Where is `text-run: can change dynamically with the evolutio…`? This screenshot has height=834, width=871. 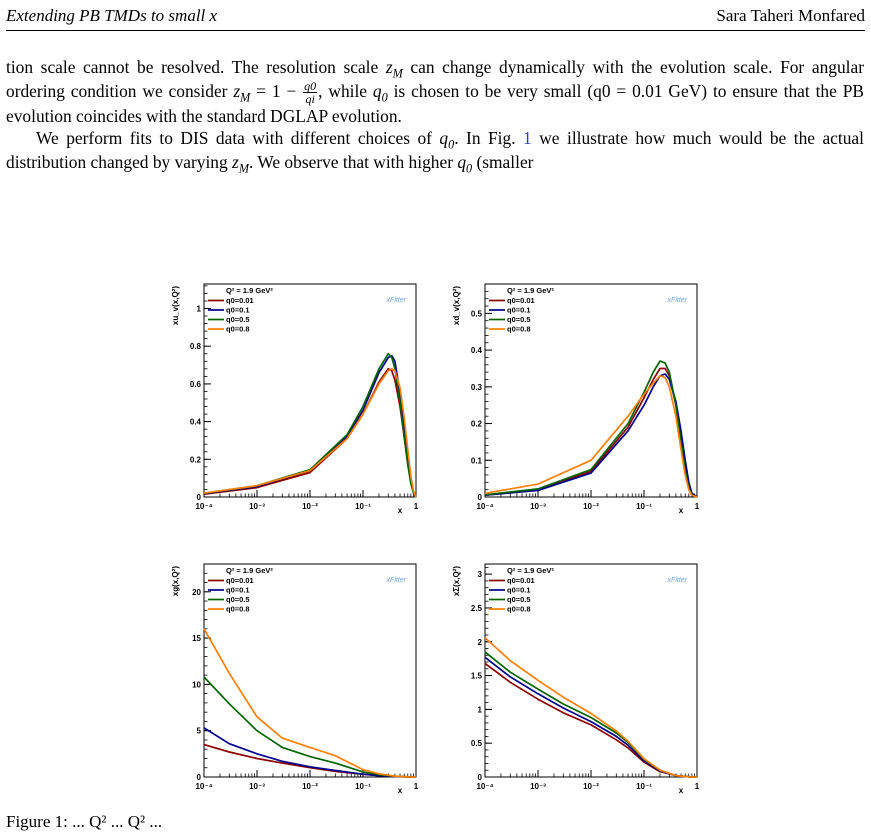
text-run: can change dynamically with the evolutio… is located at coordinates (564, 67).